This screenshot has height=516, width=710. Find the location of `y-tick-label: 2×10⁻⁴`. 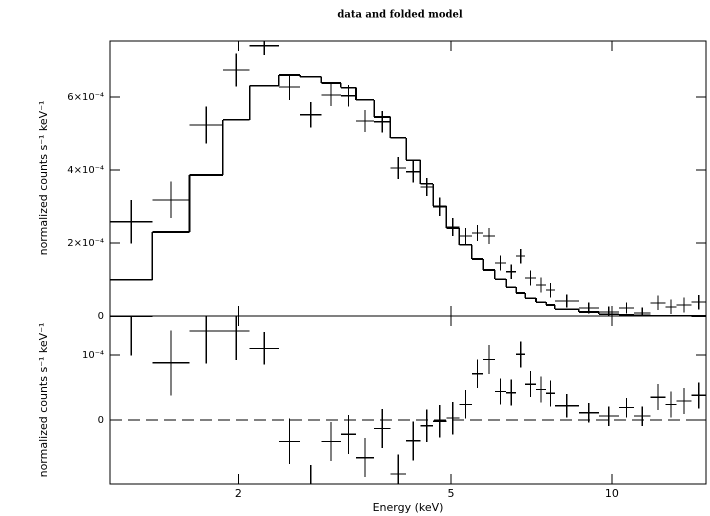

y-tick-label: 2×10⁻⁴ is located at coordinates (85, 243).